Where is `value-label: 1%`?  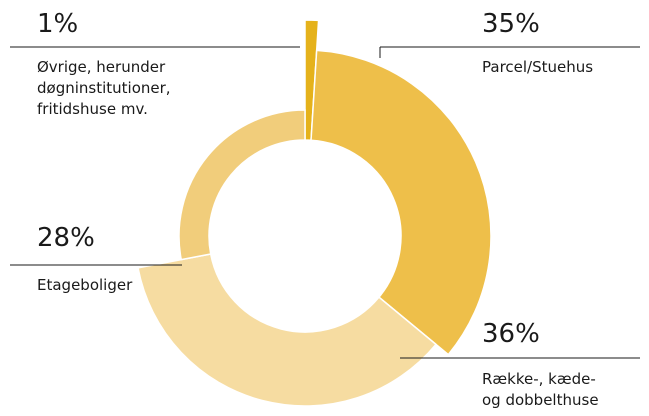
value-label: 1% is located at coordinates (57, 24).